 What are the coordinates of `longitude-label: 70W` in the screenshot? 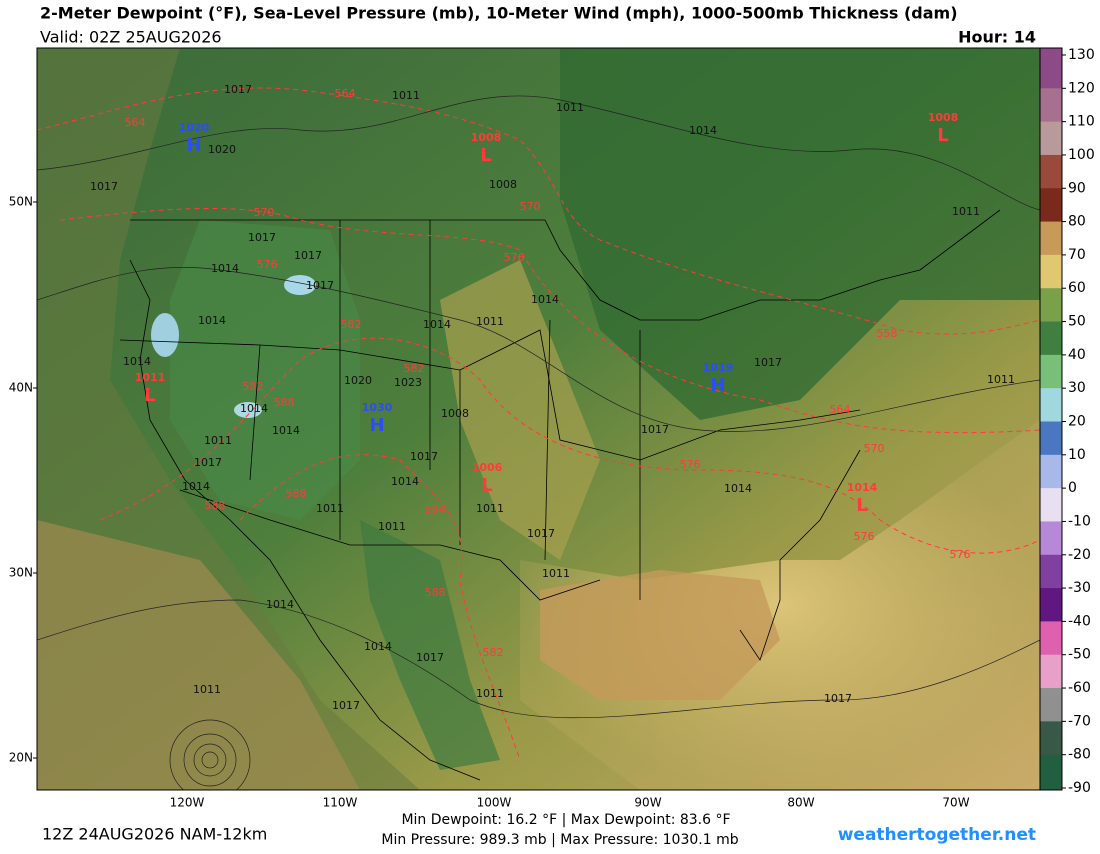 It's located at (955, 803).